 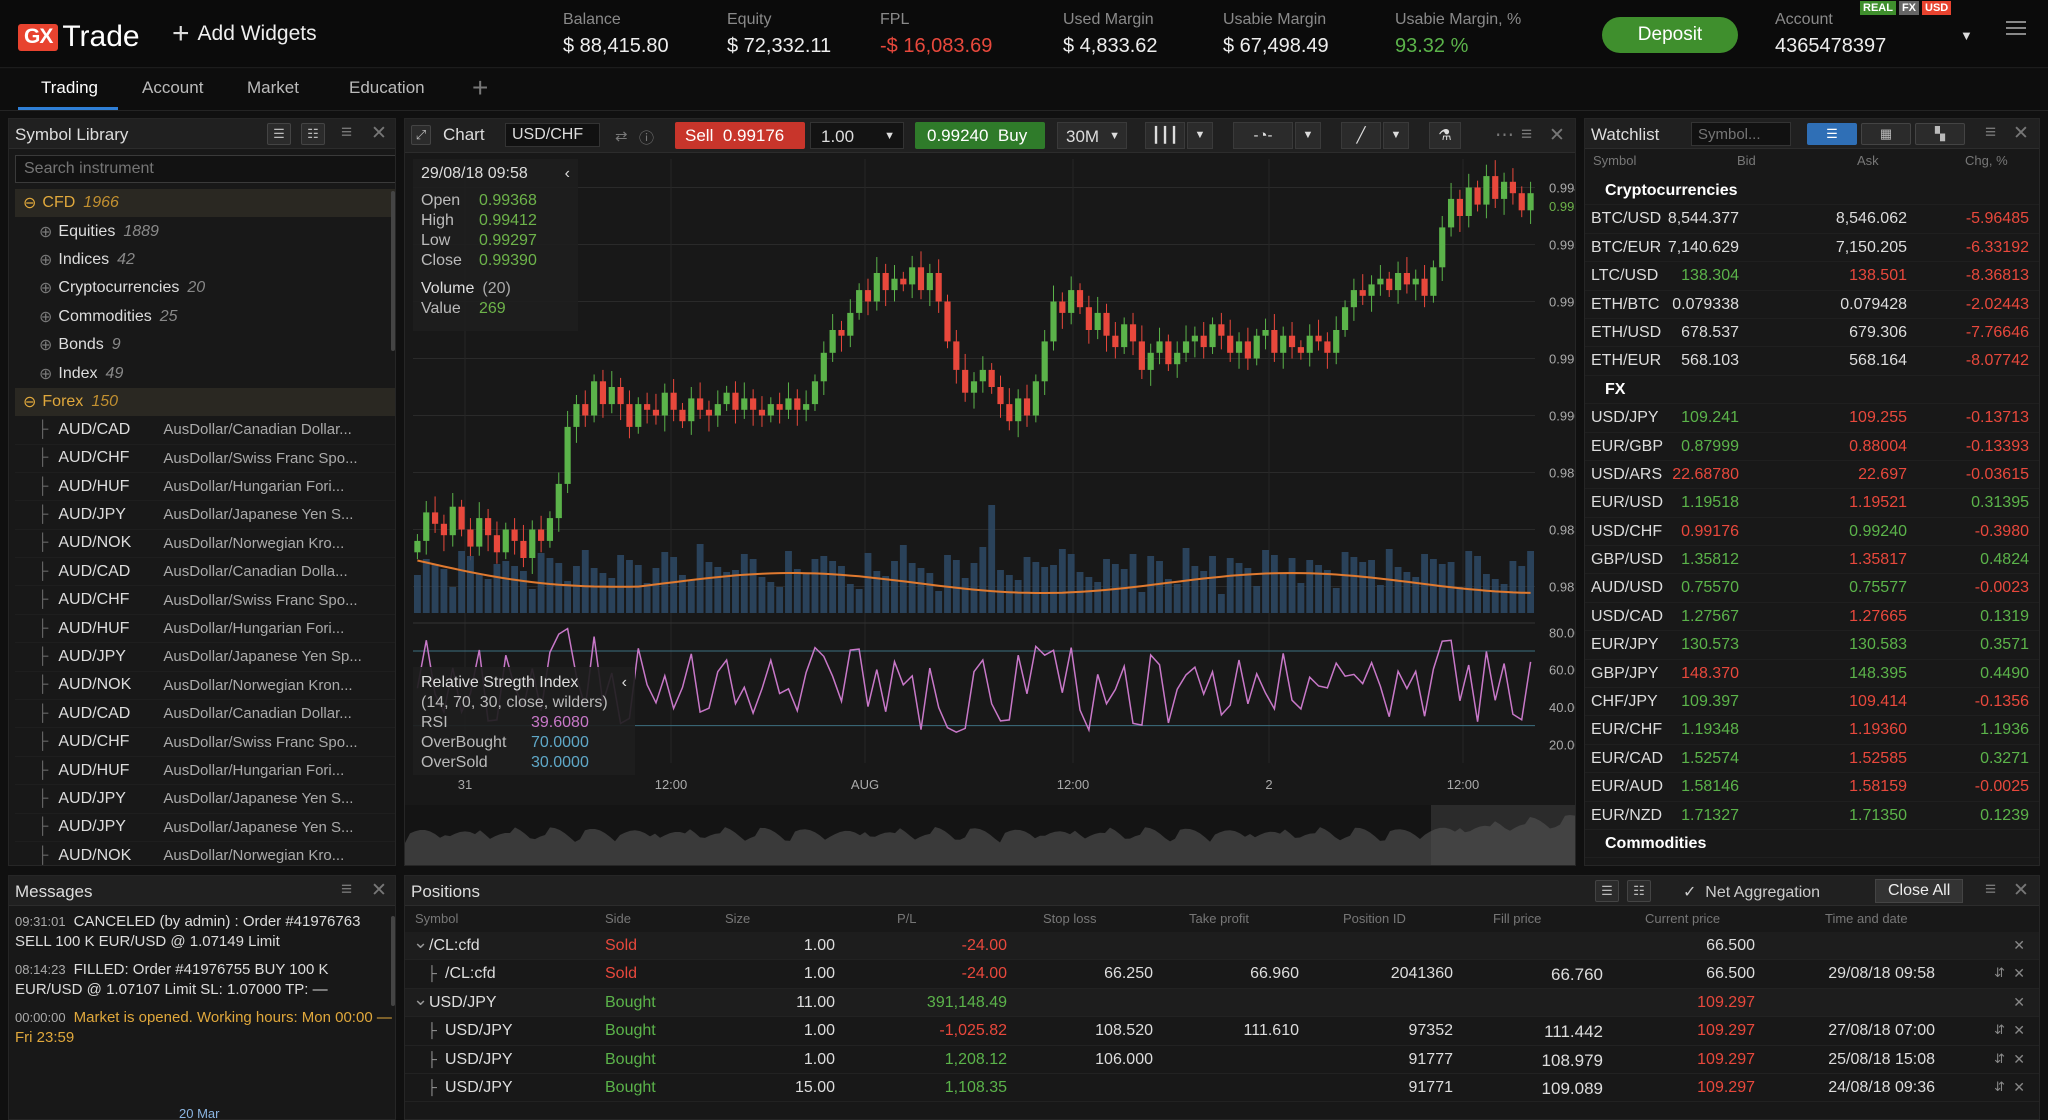 What do you see at coordinates (2016, 28) in the screenshot?
I see `hamburger-menu-icon` at bounding box center [2016, 28].